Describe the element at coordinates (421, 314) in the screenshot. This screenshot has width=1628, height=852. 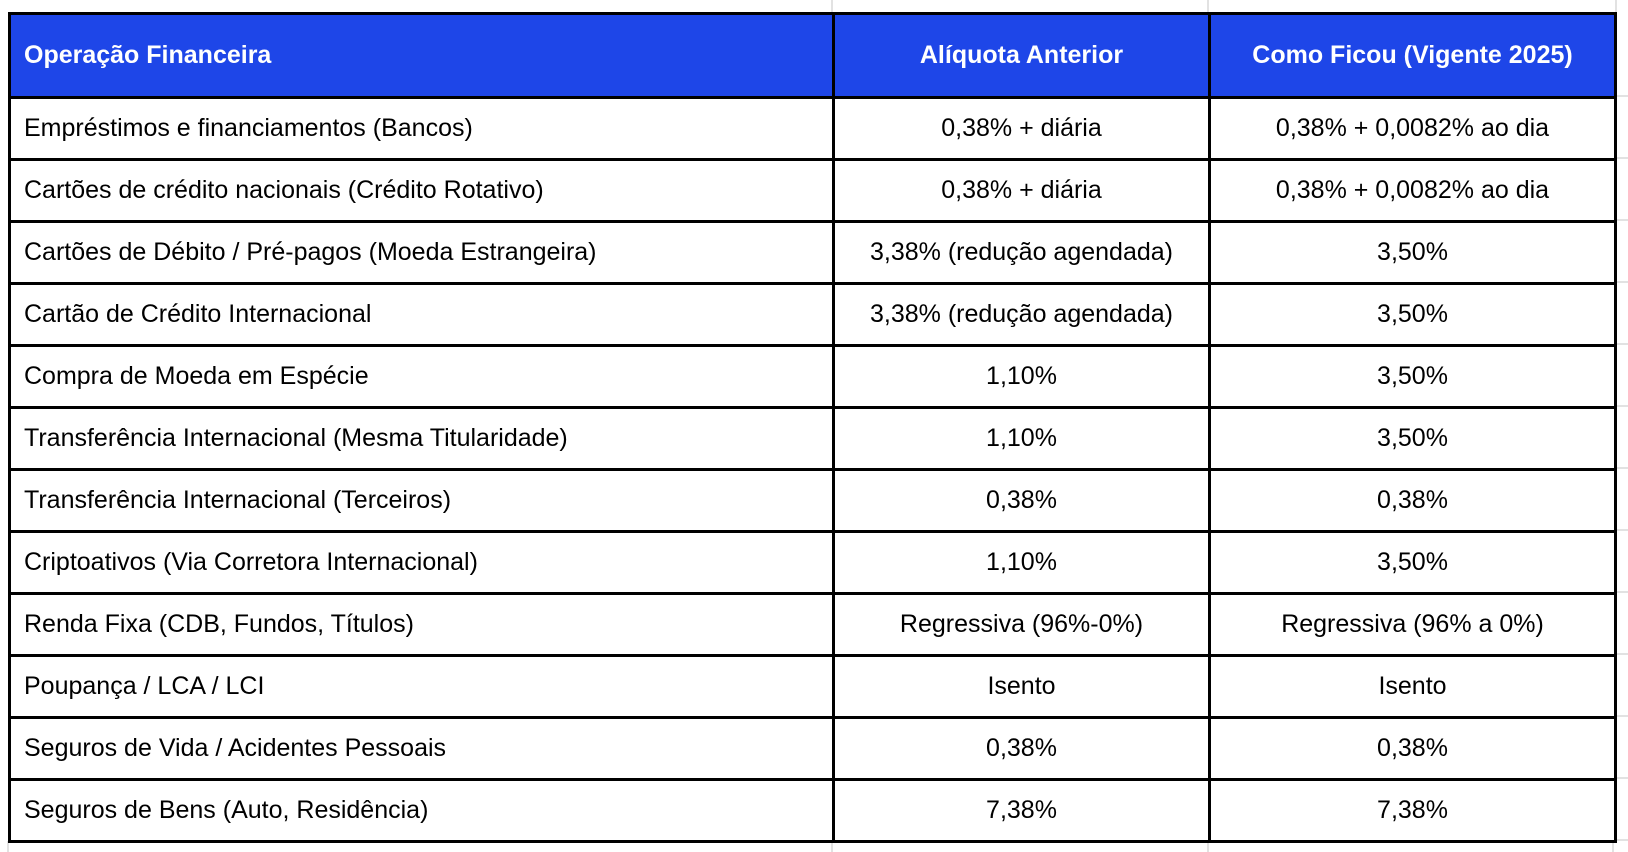
I see `cell-operation: Cartão de Crédito Internacional` at that location.